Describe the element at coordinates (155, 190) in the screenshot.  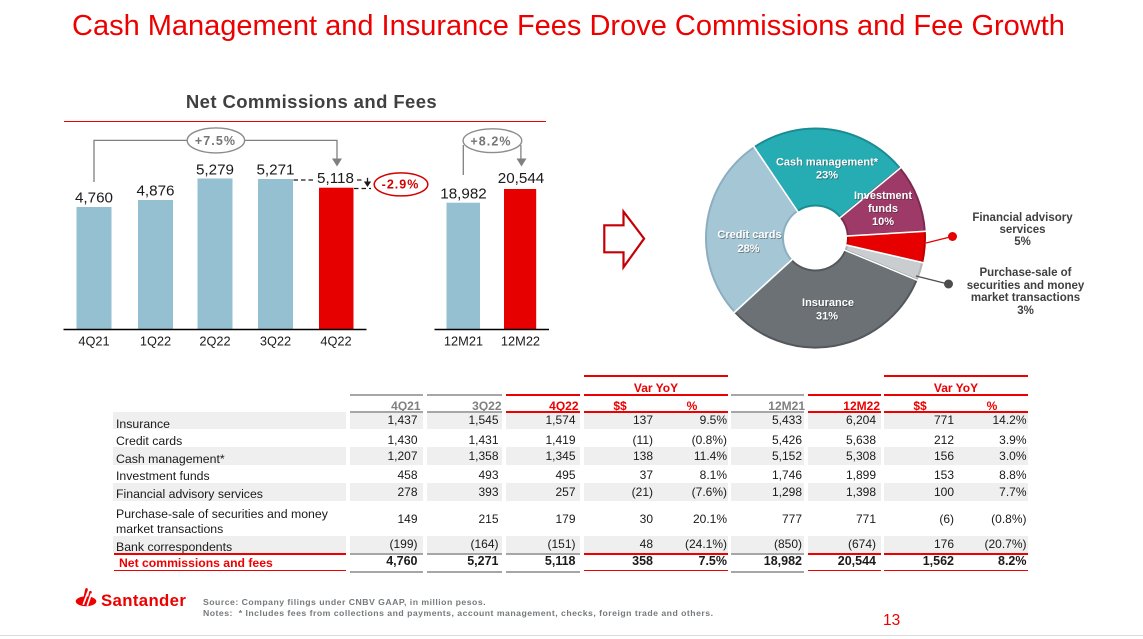
I see `svg-text: 4,876` at that location.